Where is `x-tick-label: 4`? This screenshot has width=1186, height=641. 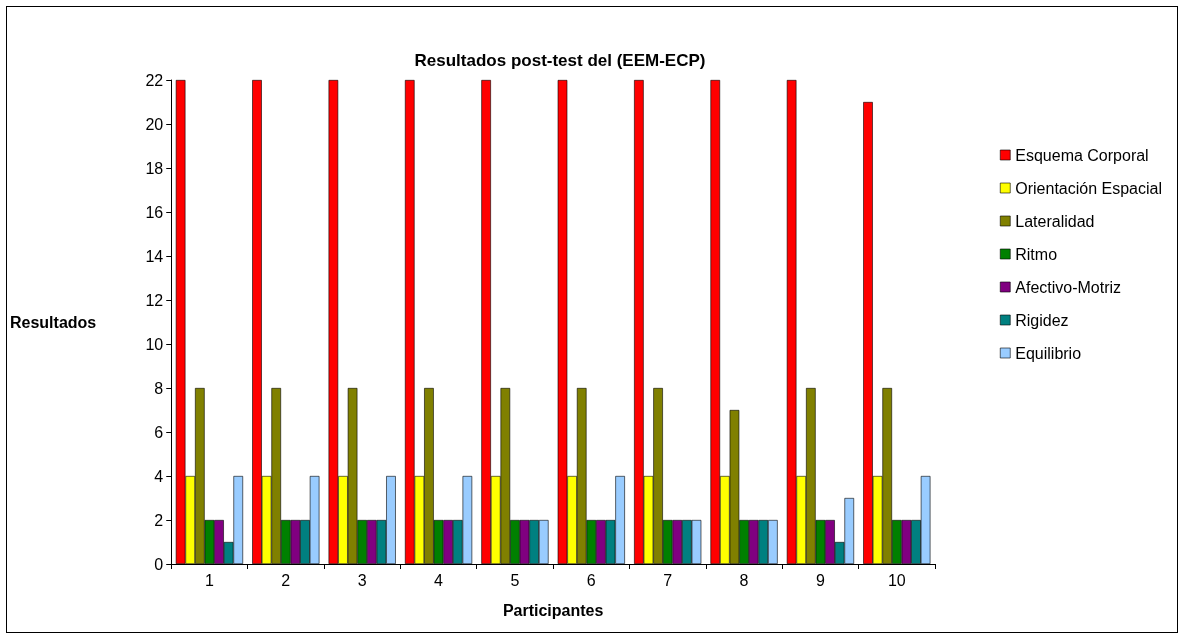
x-tick-label: 4 is located at coordinates (439, 580).